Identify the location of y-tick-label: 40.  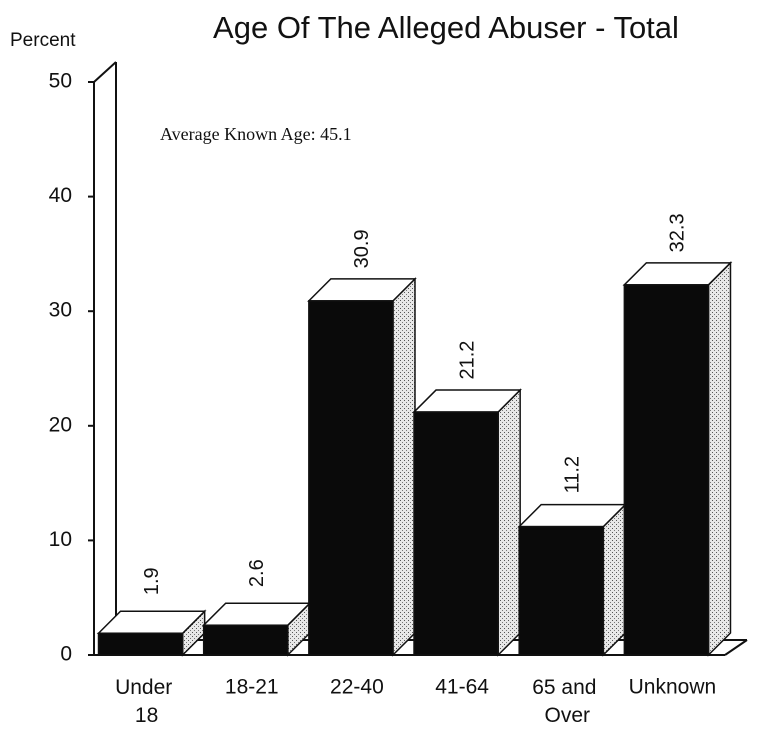
(60, 195).